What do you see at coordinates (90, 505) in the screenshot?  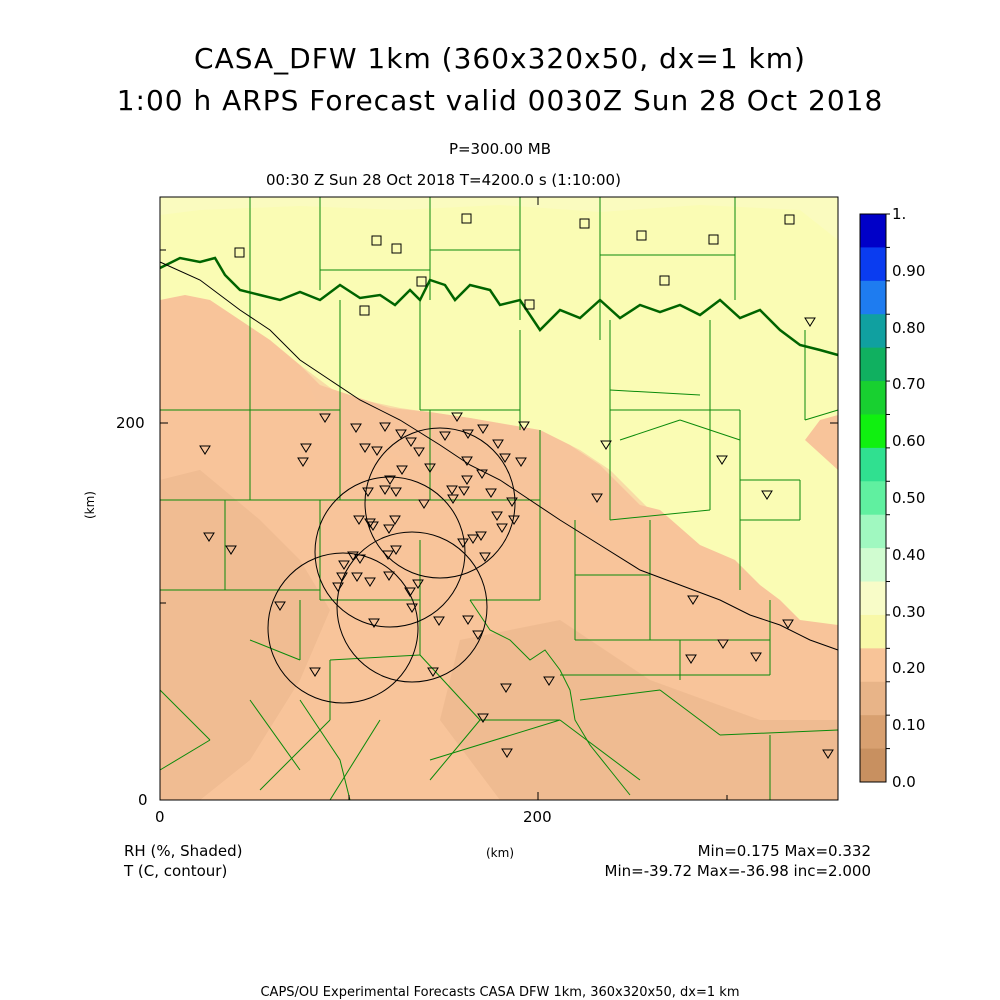 I see `y-axis-unit: (km)` at bounding box center [90, 505].